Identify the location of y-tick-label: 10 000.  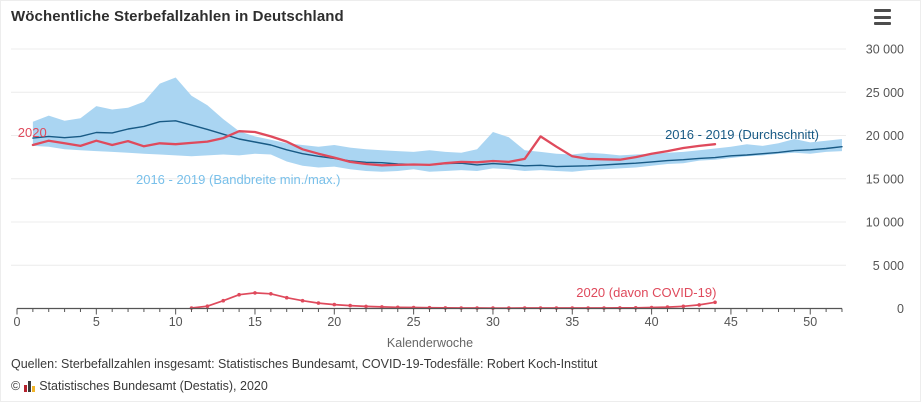
(885, 223).